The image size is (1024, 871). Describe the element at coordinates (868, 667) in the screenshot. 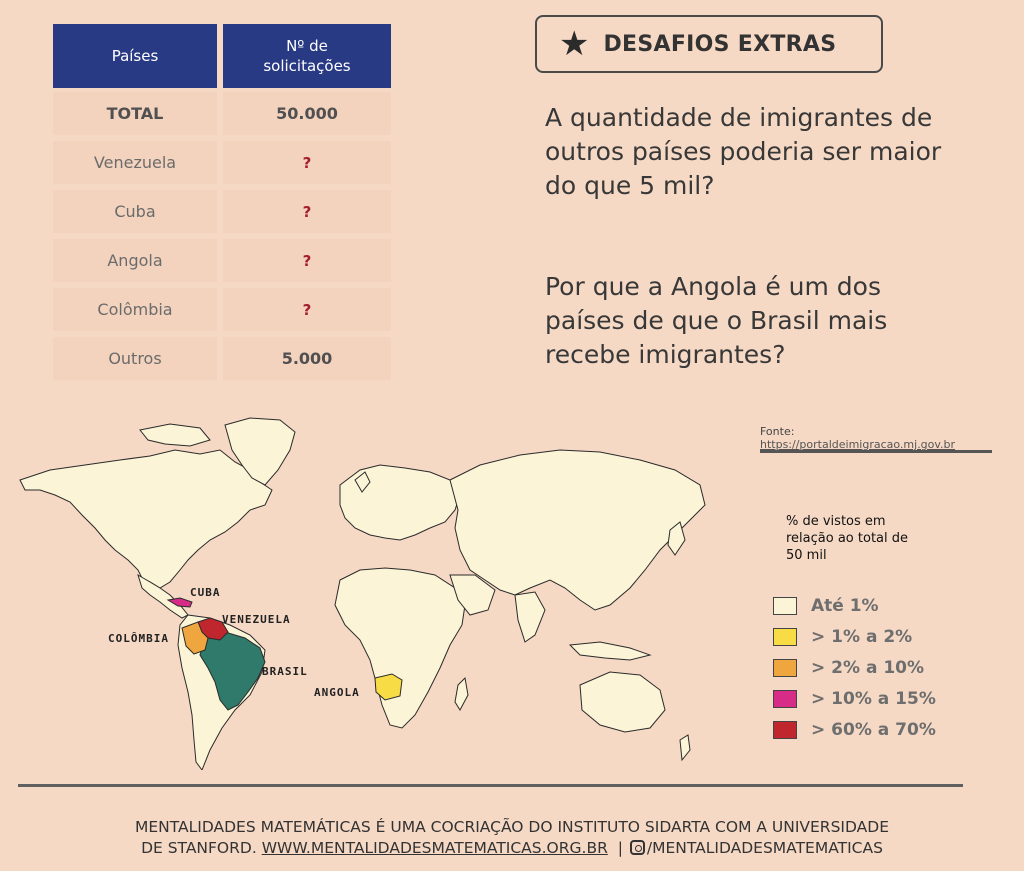

I see `legend-label: > 2% a 10%` at that location.